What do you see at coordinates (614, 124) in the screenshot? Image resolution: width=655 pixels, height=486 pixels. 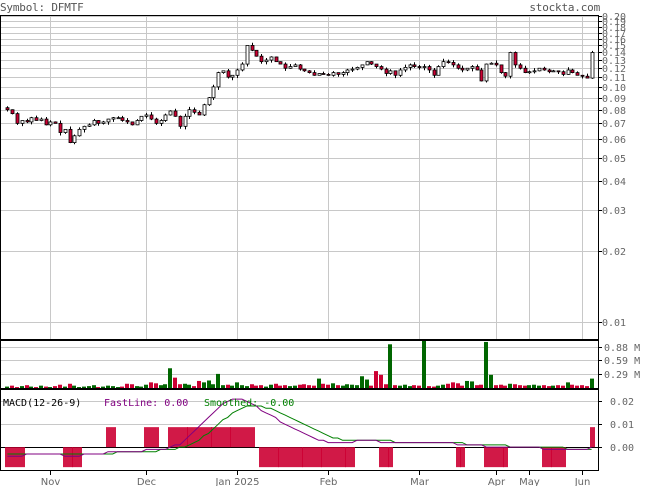 I see `price-tick-label: 0.07` at bounding box center [614, 124].